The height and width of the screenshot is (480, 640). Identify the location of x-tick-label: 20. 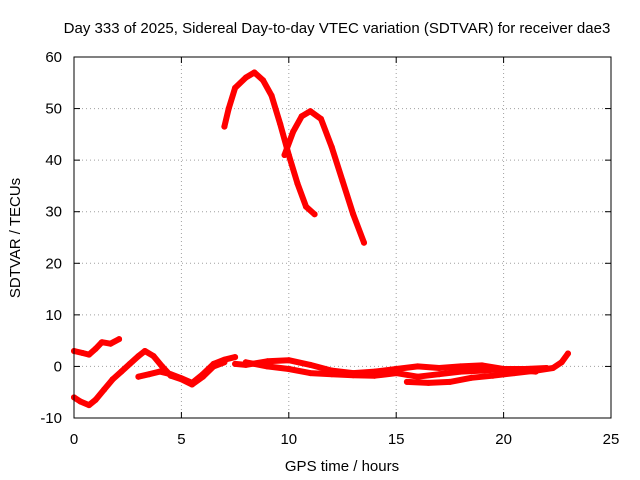
(503, 439).